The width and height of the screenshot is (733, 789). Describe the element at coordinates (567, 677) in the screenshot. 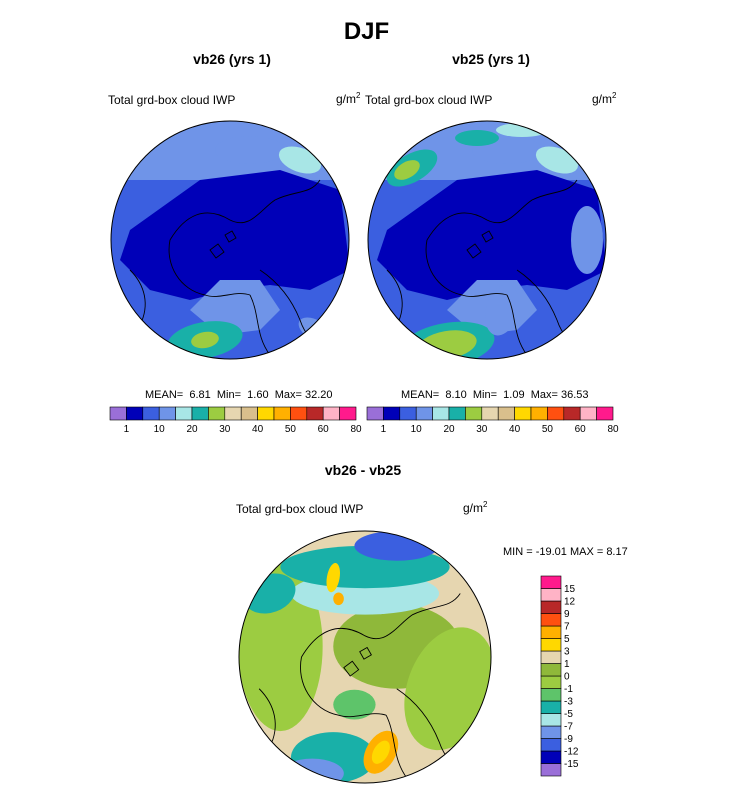

I see `panel3-colorbar-tick-label: 0` at that location.